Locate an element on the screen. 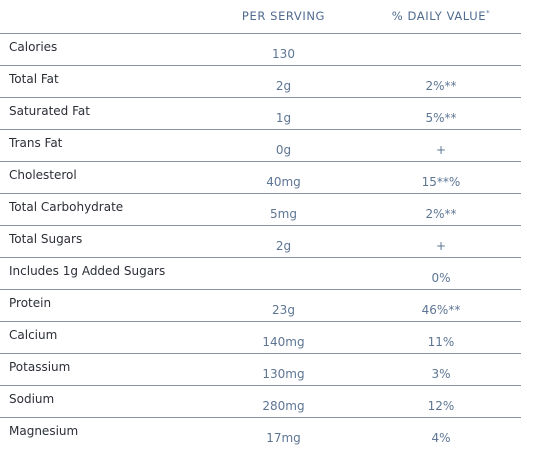 This screenshot has height=449, width=533. row-daily-value: 12% is located at coordinates (441, 406).